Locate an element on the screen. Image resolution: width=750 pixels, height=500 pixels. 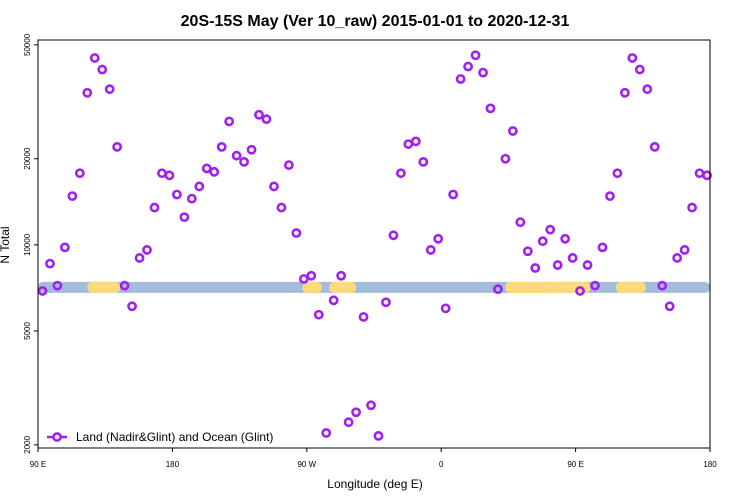
y-tick-label: 10000 is located at coordinates (27, 244).